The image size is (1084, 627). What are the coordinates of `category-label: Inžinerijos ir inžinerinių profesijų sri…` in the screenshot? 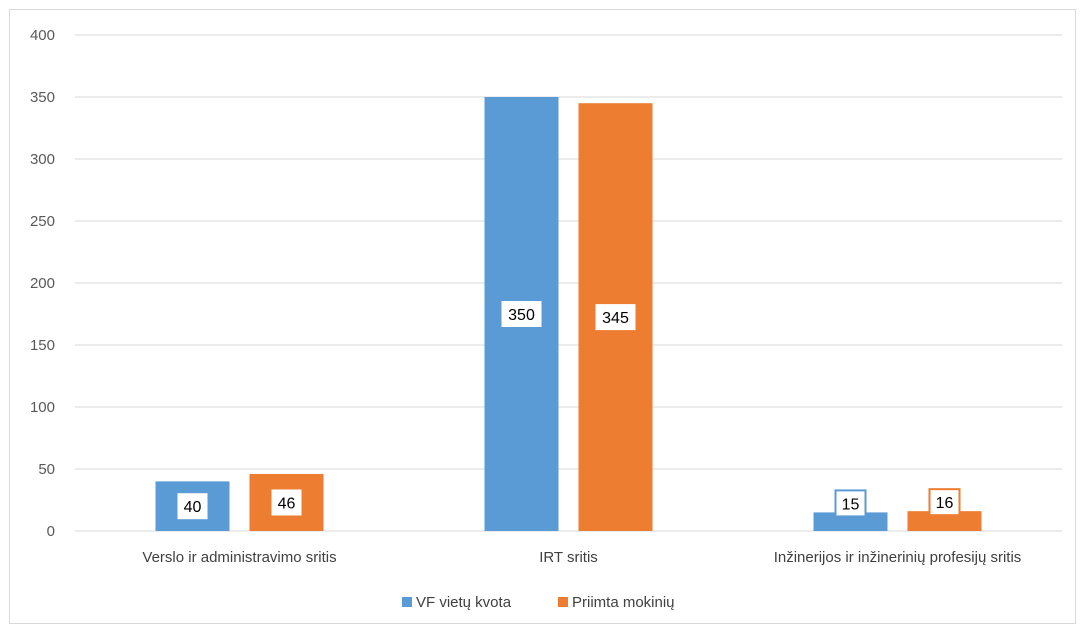 It's located at (898, 557).